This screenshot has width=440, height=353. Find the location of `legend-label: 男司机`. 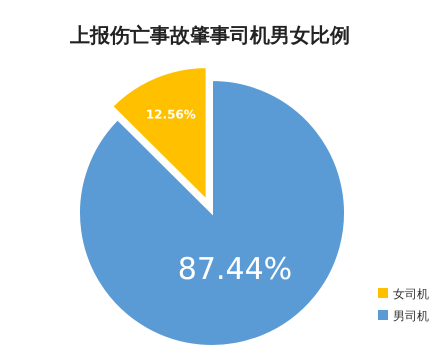

legend-label: 男司机 is located at coordinates (411, 316).